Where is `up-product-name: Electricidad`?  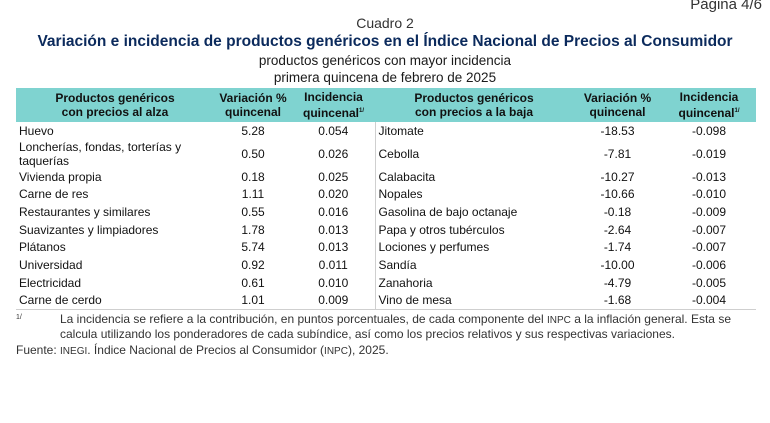
up-product-name: Electricidad is located at coordinates (50, 282).